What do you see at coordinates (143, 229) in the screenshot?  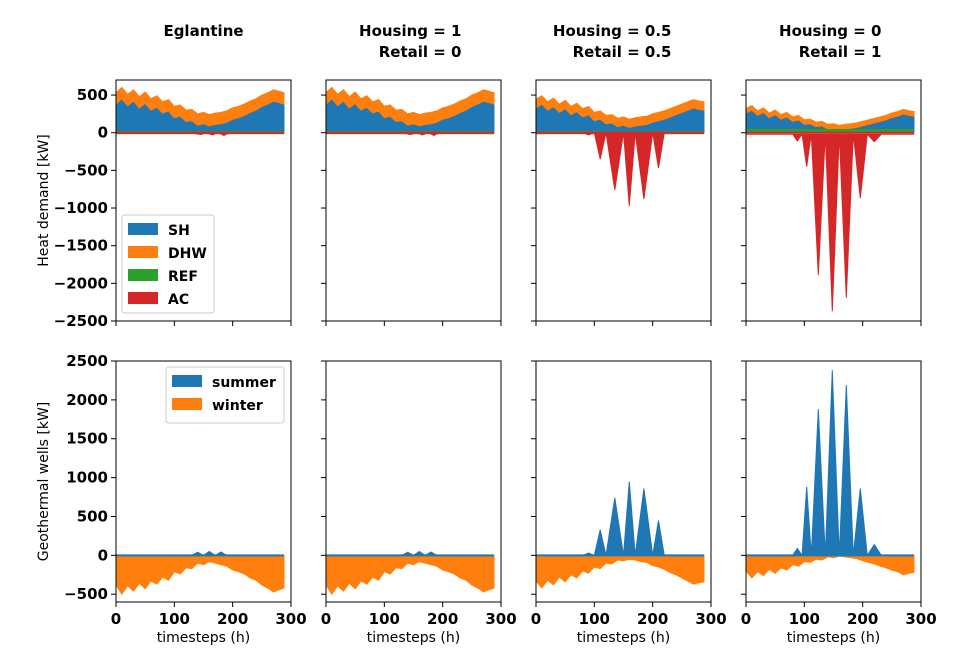 I see `legend-swatch-SH` at bounding box center [143, 229].